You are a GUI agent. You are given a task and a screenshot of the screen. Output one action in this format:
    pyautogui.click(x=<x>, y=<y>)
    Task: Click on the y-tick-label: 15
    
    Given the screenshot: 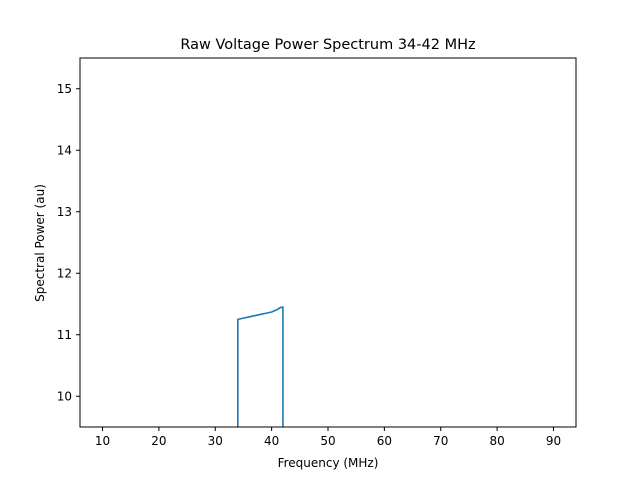 What is the action you would take?
    pyautogui.click(x=64, y=89)
    